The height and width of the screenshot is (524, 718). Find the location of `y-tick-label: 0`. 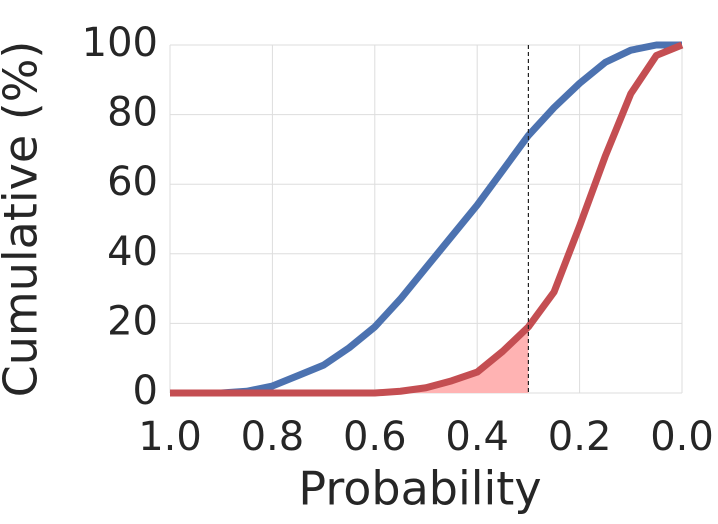

y-tick-label: 0 is located at coordinates (145, 391).